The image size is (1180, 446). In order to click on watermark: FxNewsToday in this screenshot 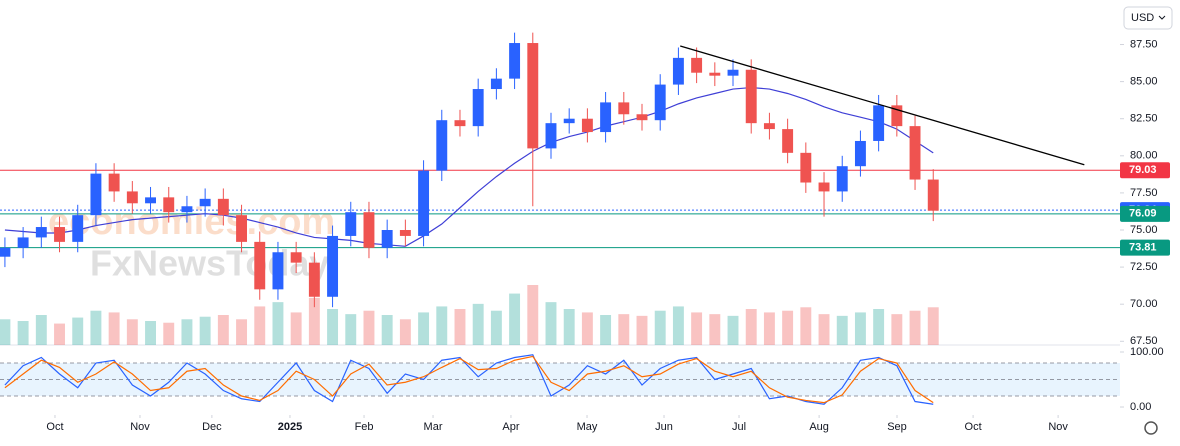, I will do `click(209, 263)`.